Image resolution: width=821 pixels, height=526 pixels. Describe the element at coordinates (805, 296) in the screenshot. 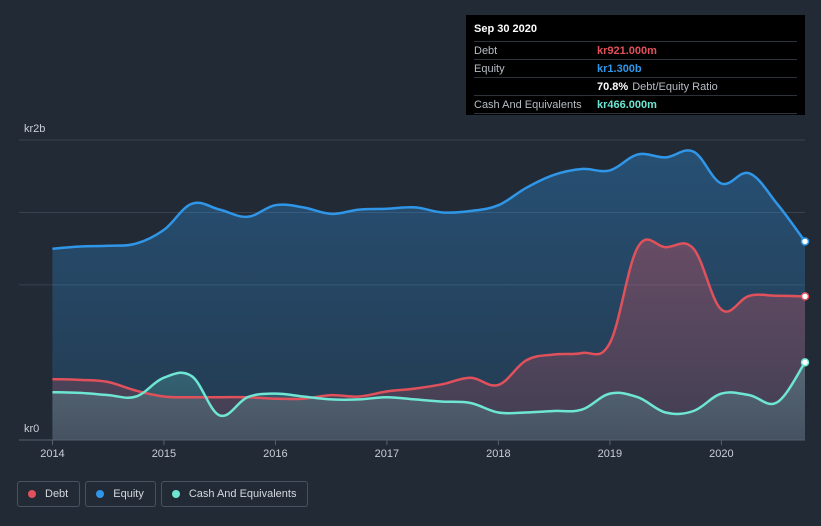

I see `debt-end-marker` at that location.